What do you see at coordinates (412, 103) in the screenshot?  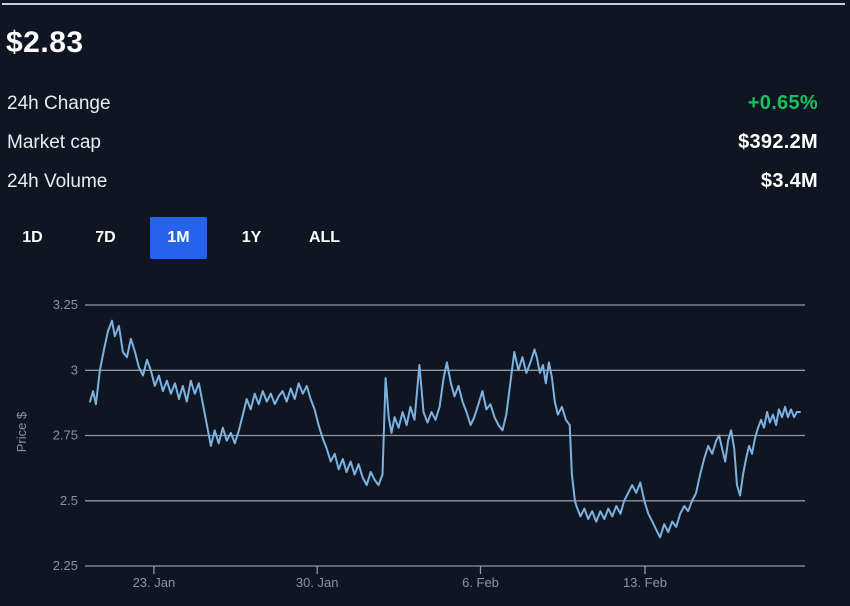 I see `stat-row-24h-change: 24h Change +0.65%` at bounding box center [412, 103].